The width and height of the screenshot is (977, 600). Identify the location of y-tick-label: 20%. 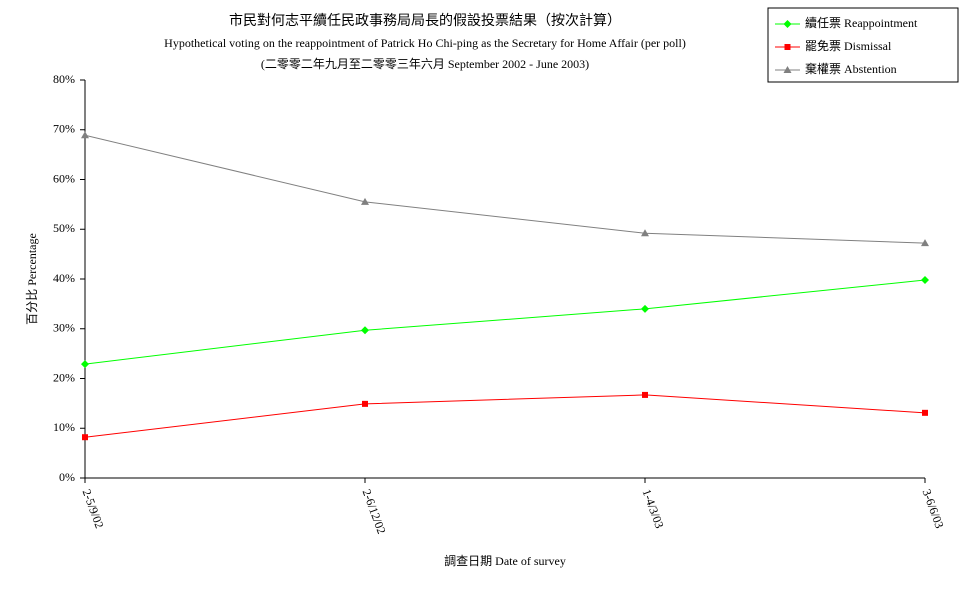
(64, 377).